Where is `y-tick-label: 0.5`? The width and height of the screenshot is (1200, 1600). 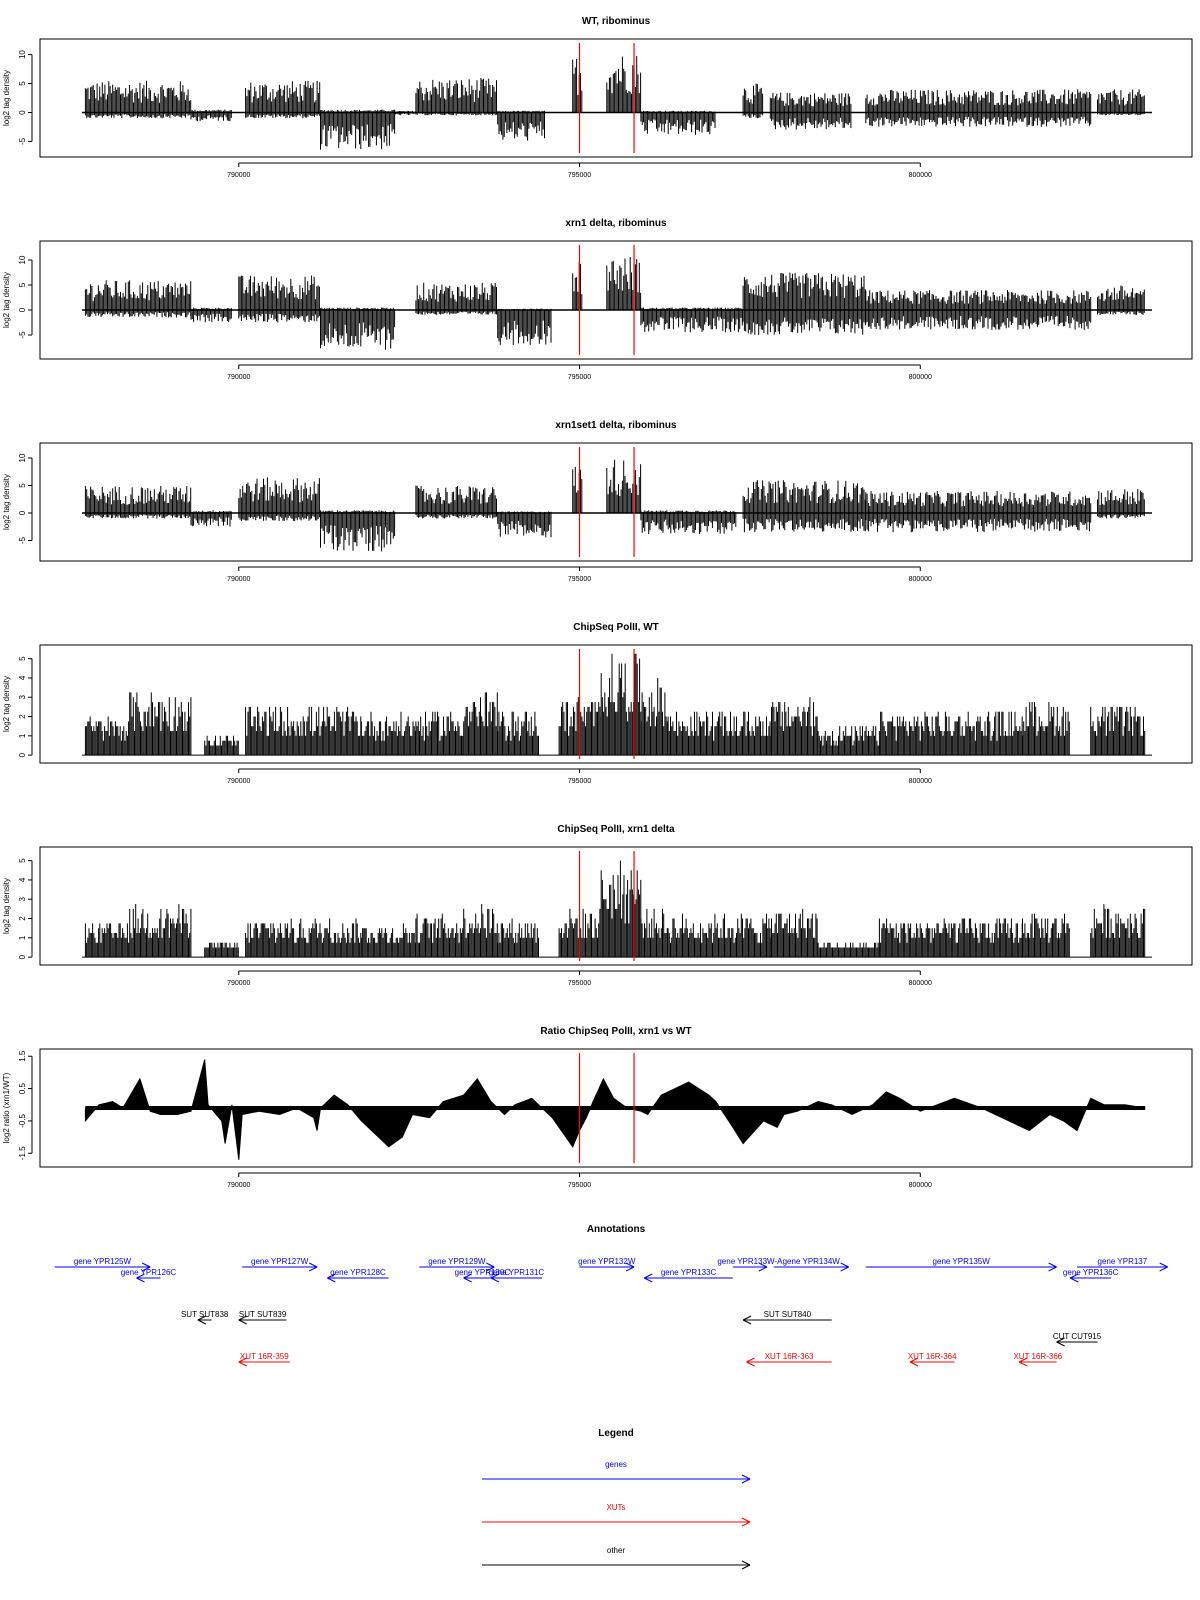
y-tick-label: 0.5 is located at coordinates (22, 1088).